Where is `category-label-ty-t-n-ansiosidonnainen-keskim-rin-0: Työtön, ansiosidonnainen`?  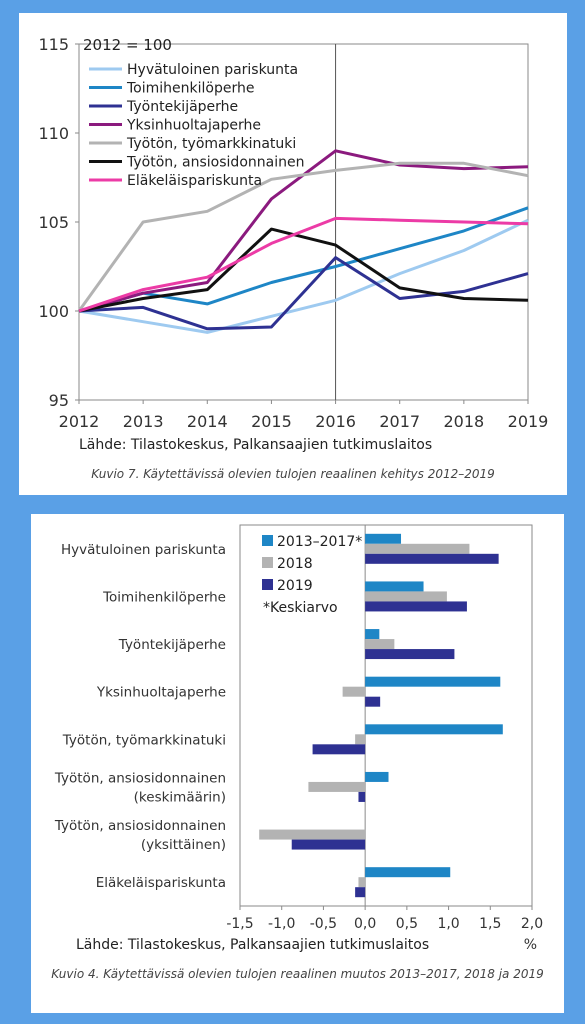
category-label-ty-t-n-ansiosidonnainen-keskim-rin-0: Työtön, ansiosidonnainen is located at coordinates (140, 778).